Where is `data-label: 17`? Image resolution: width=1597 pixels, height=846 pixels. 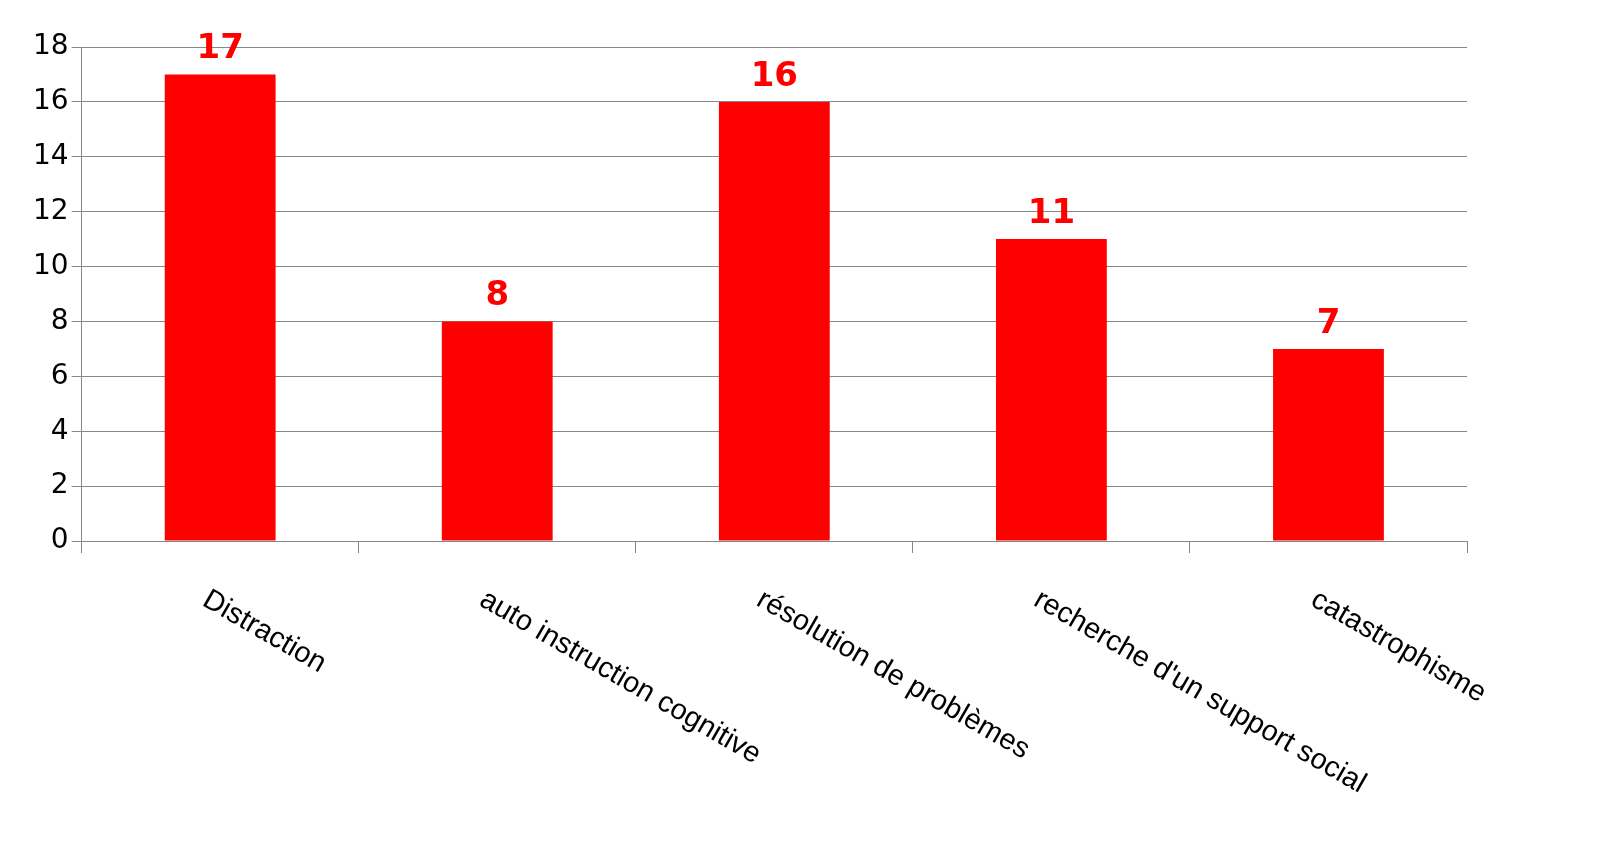
data-label: 17 is located at coordinates (220, 46).